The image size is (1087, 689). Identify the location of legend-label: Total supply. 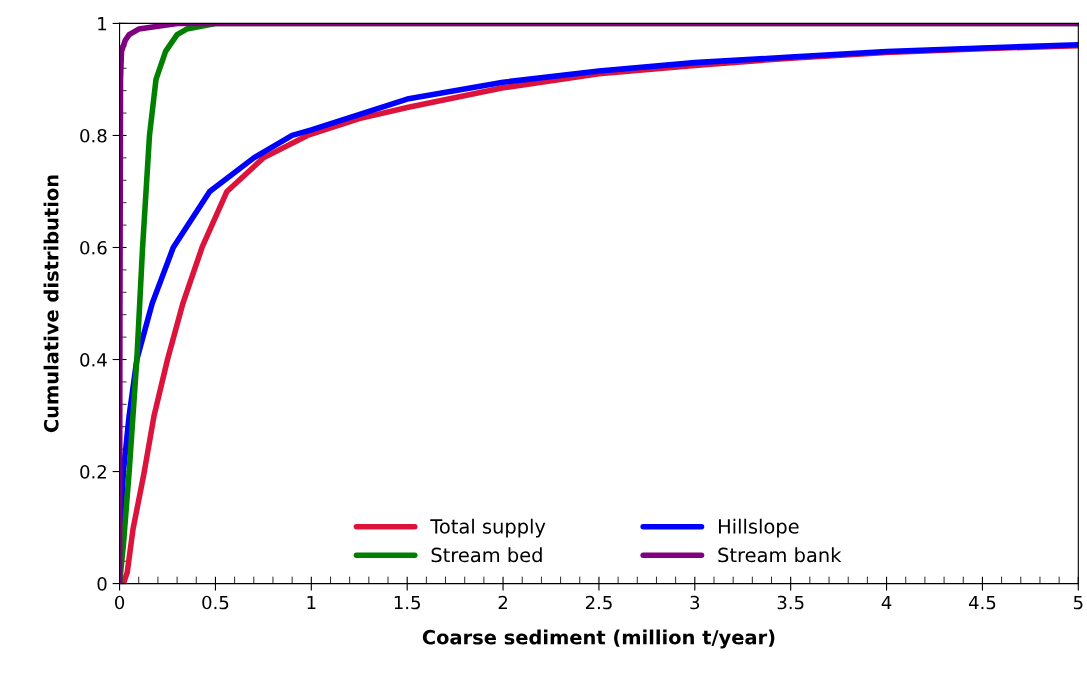
(488, 528).